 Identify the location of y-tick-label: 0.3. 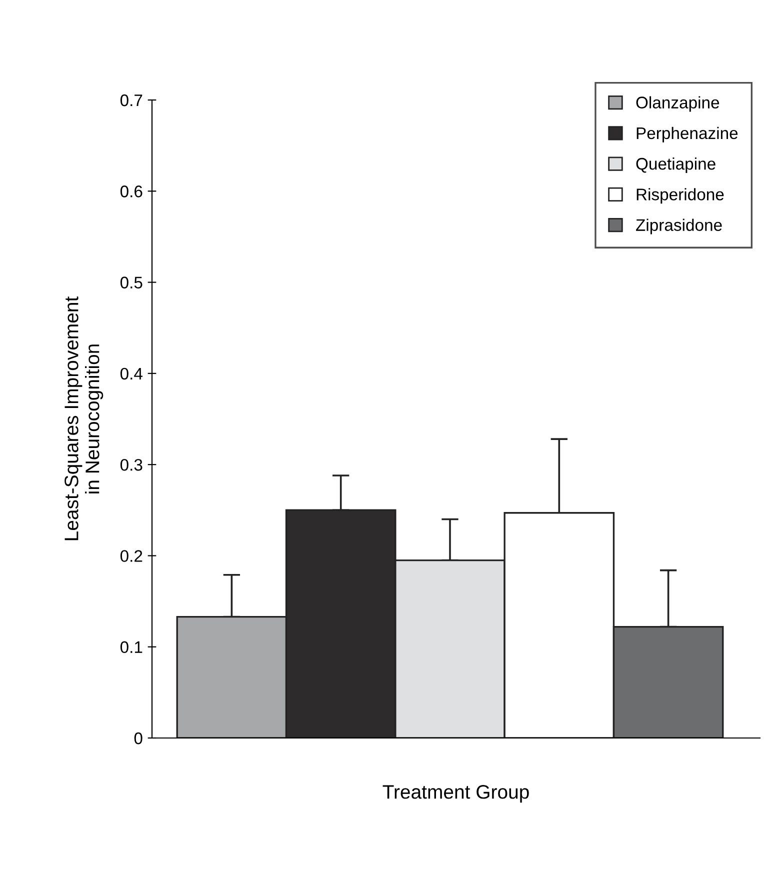
(131, 464).